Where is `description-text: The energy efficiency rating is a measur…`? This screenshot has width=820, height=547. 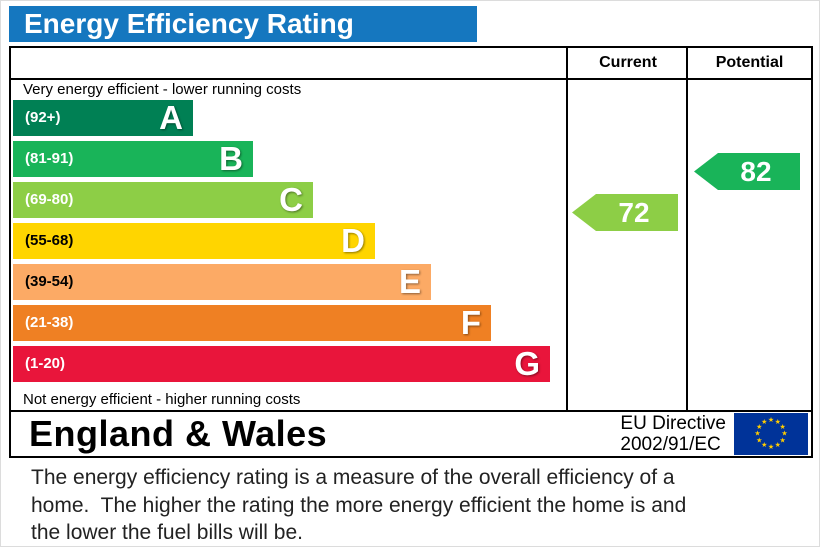
description-text: The energy efficiency rating is a measur… is located at coordinates (362, 505).